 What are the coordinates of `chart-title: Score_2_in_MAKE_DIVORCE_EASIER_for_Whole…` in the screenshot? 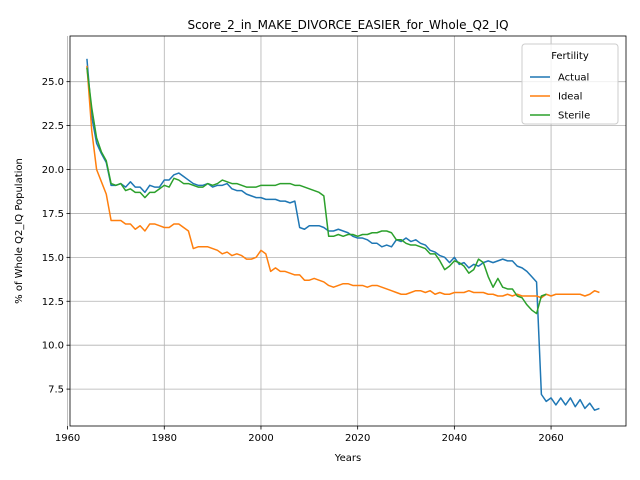 It's located at (347, 25).